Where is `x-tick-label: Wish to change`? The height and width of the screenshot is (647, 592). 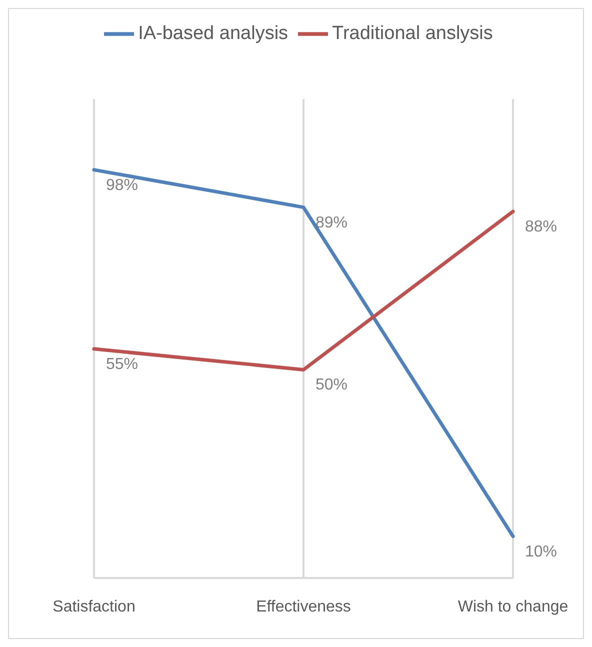 x-tick-label: Wish to change is located at coordinates (513, 607).